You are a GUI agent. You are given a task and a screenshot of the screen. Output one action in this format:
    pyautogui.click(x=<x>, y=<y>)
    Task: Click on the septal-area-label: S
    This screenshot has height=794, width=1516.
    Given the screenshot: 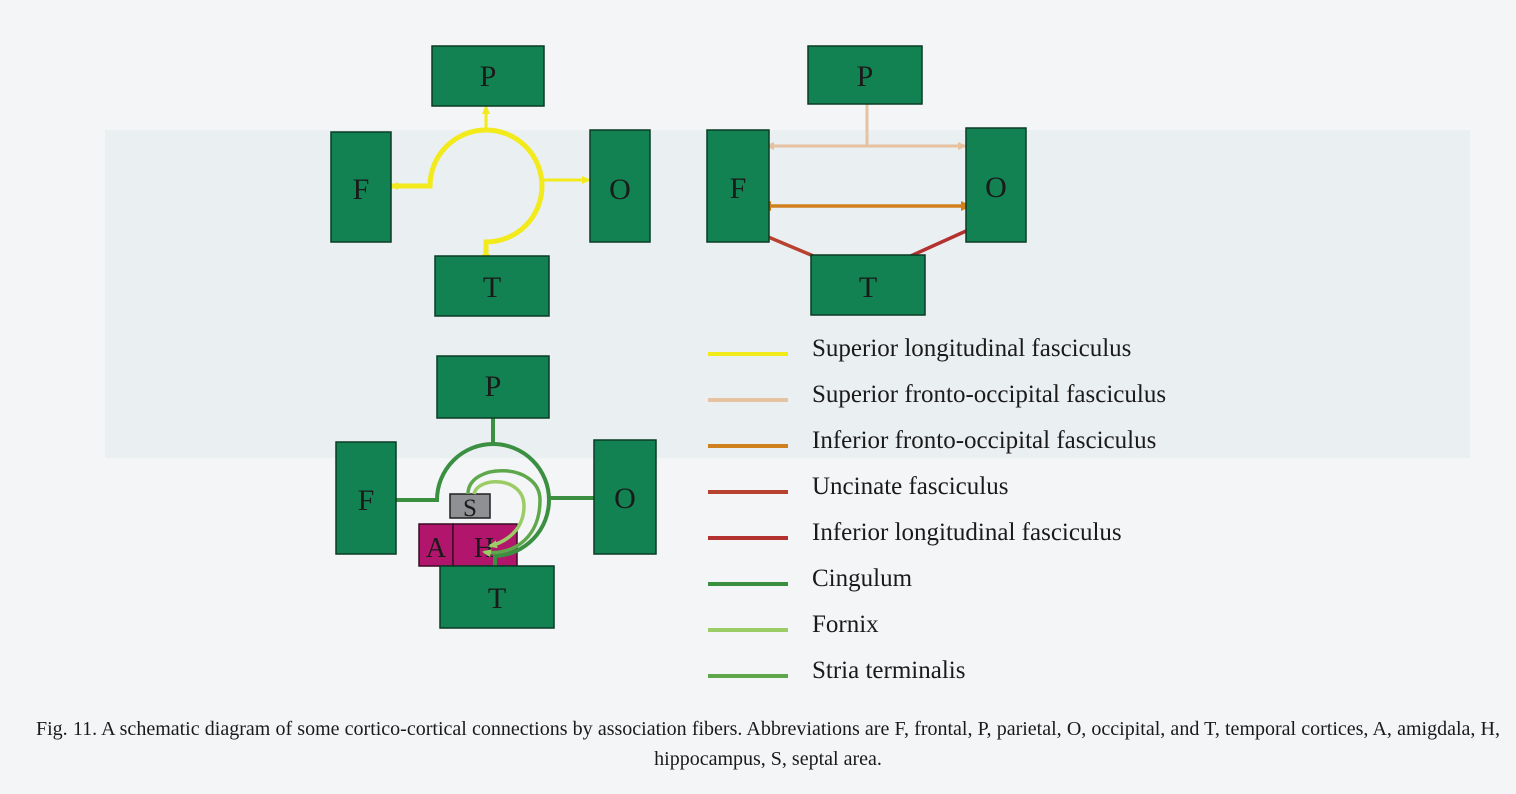 What is the action you would take?
    pyautogui.click(x=470, y=508)
    